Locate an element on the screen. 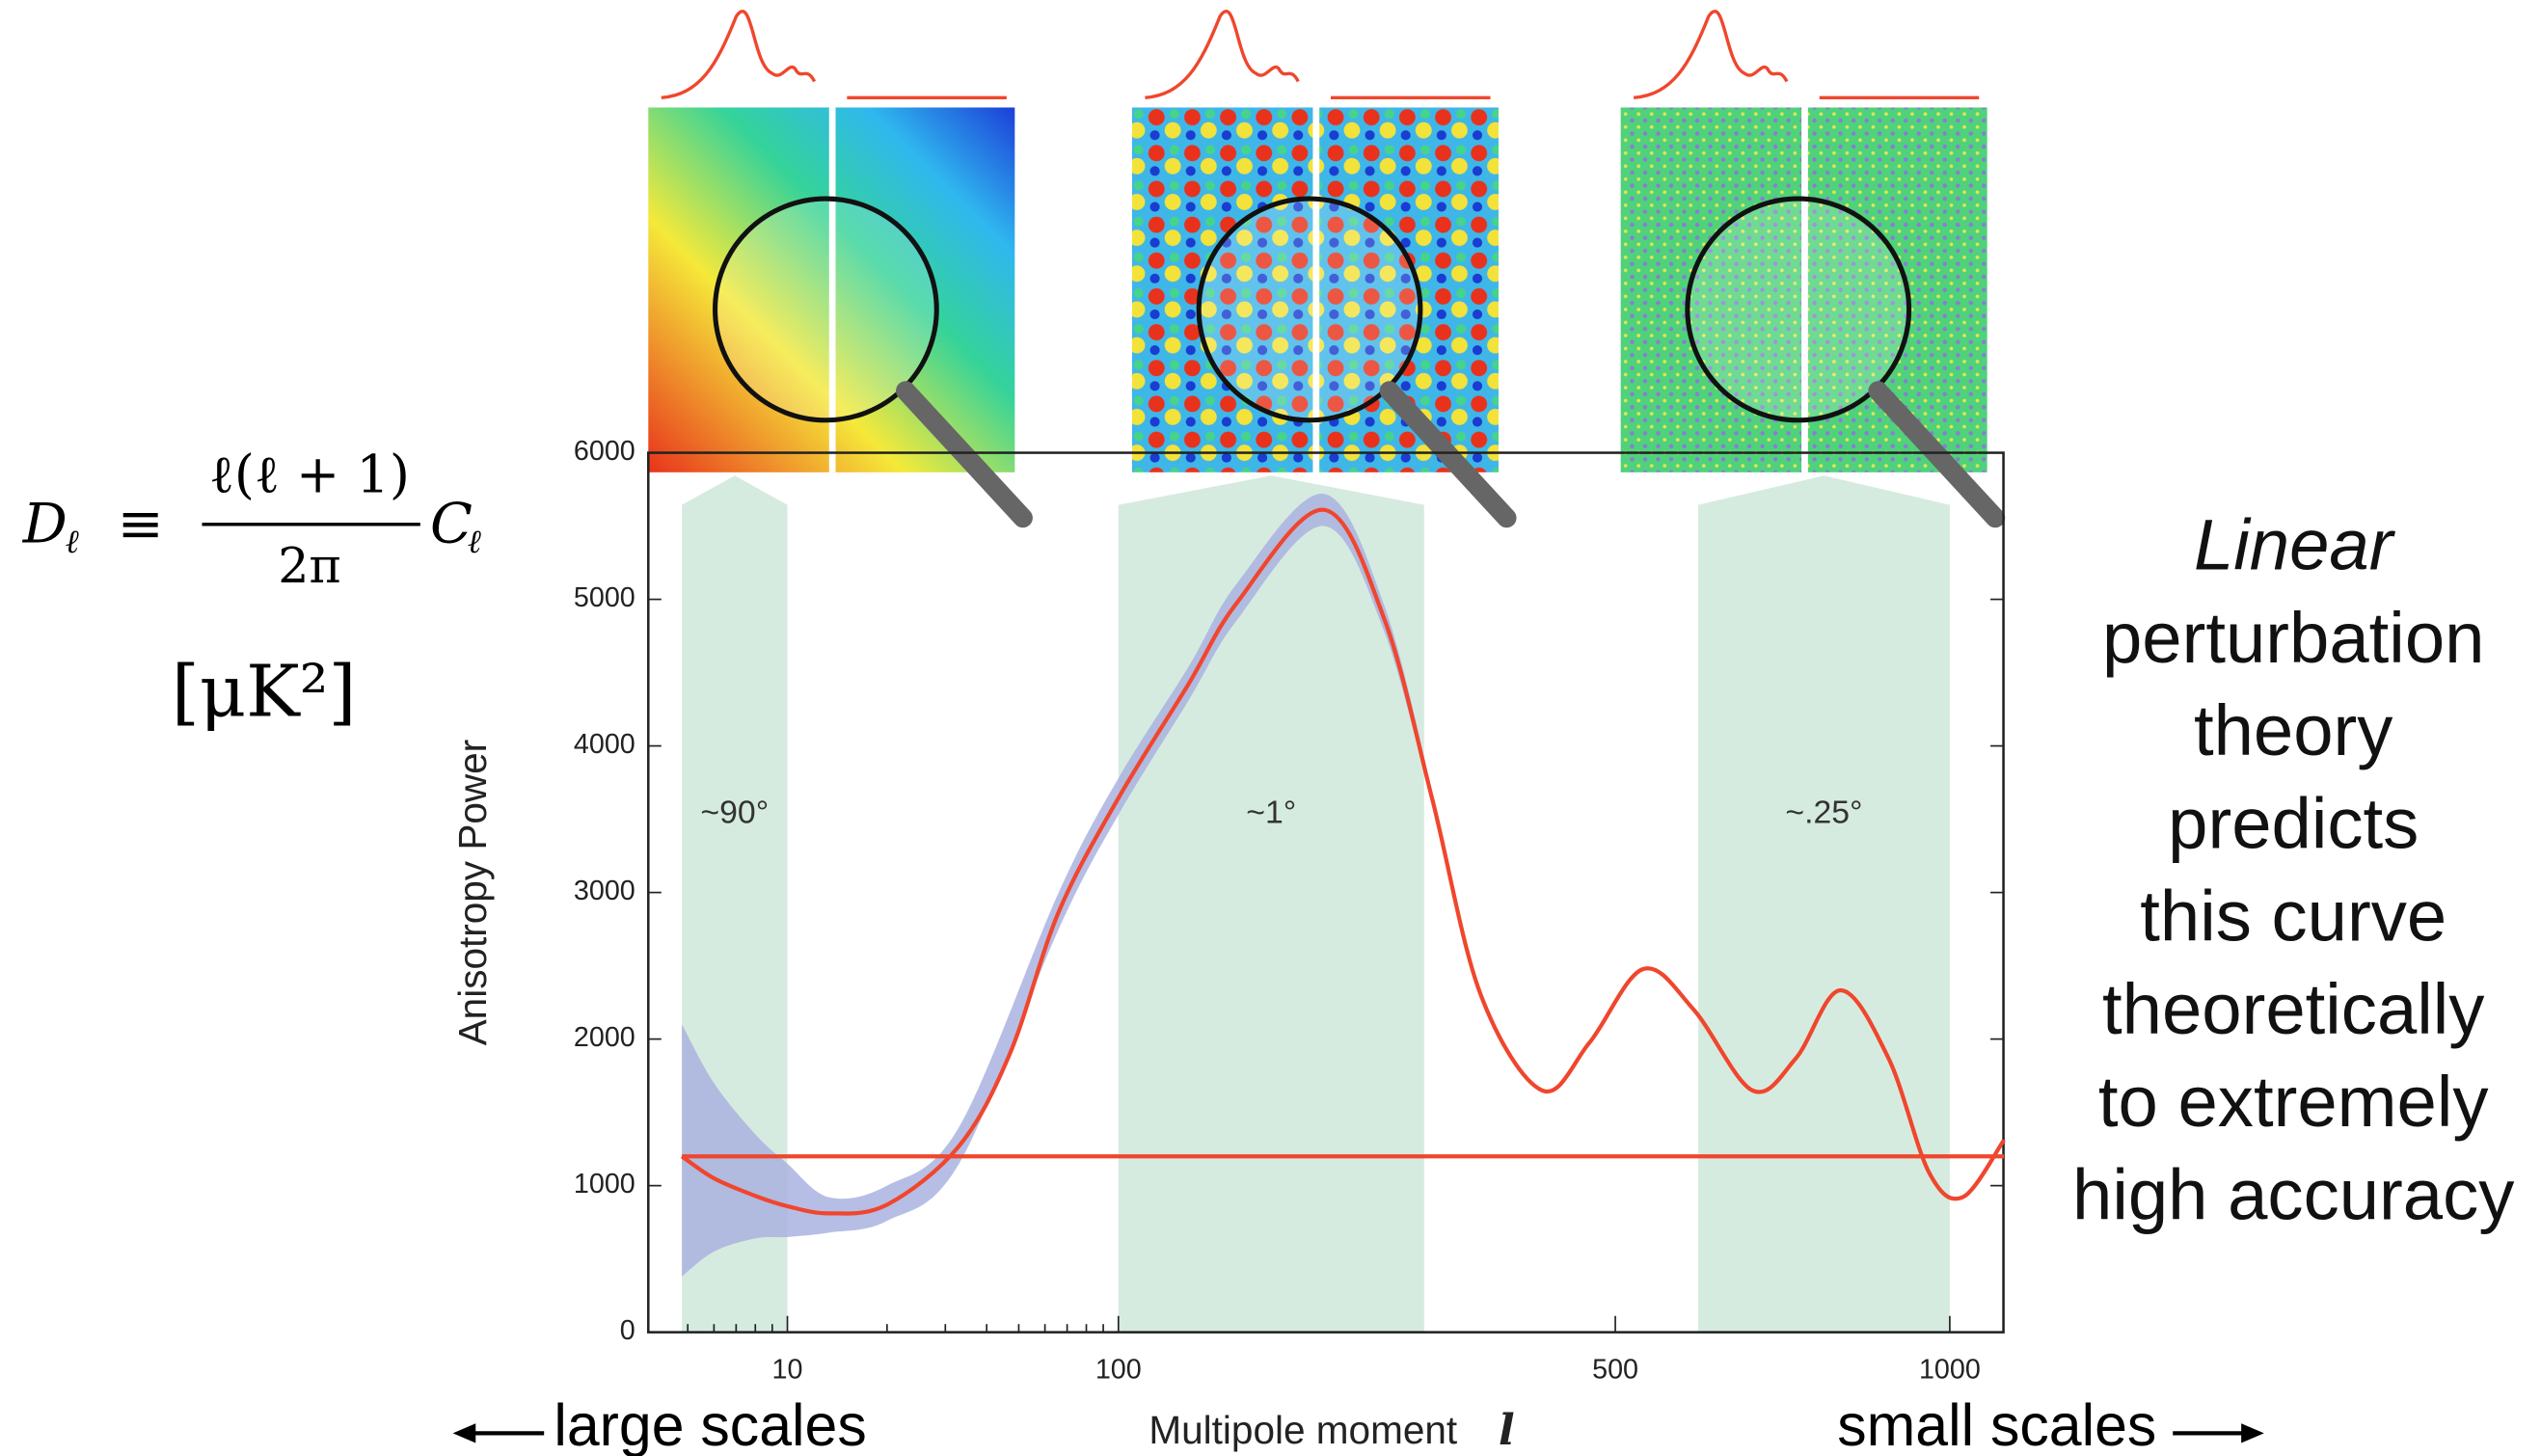 The height and width of the screenshot is (1456, 2541). scale-labels: large scales small scales is located at coordinates (1358, 1424).